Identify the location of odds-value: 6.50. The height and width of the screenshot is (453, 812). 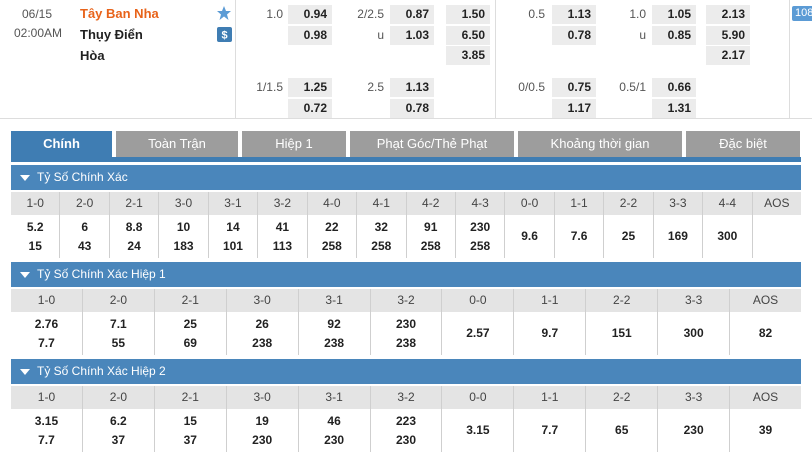
(468, 35).